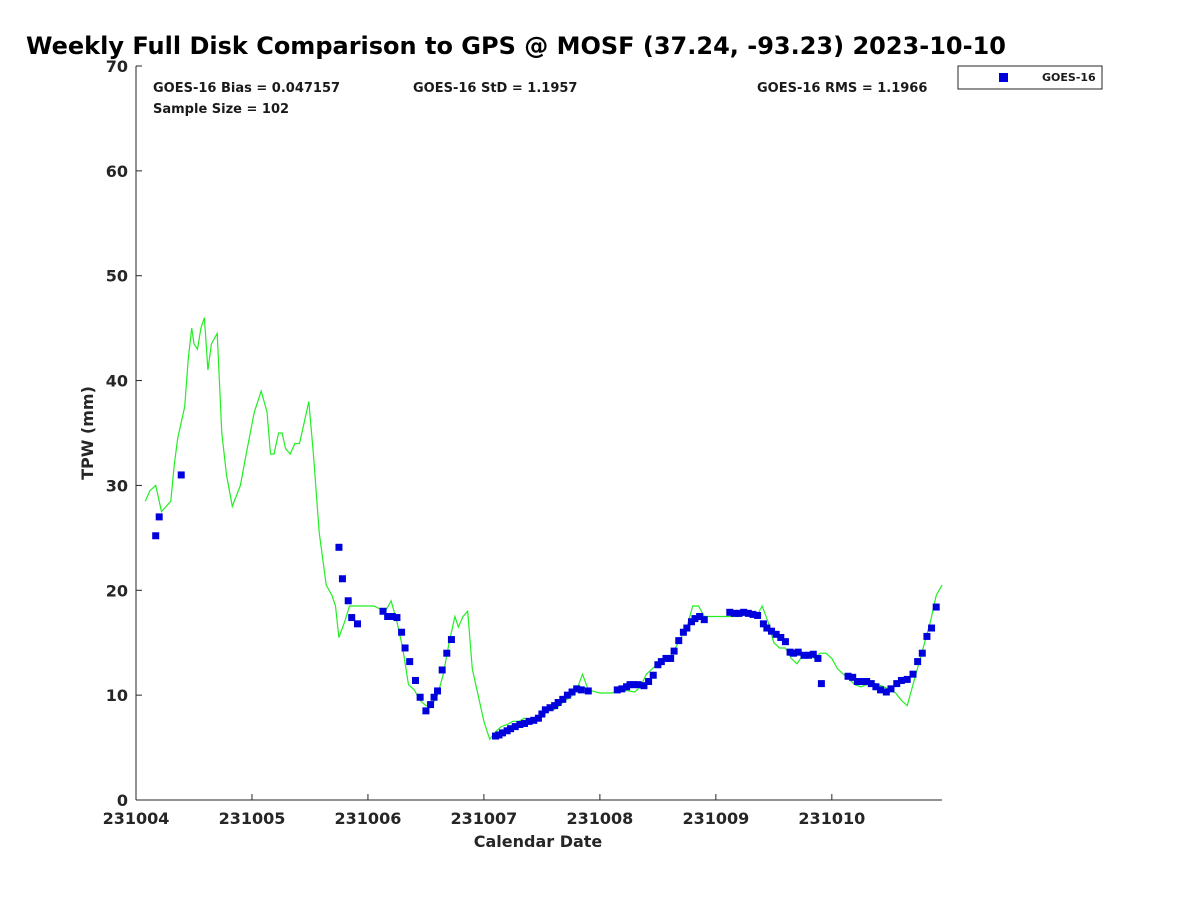 The height and width of the screenshot is (900, 1200). Describe the element at coordinates (599, 818) in the screenshot. I see `x-tick-label: 231008` at that location.